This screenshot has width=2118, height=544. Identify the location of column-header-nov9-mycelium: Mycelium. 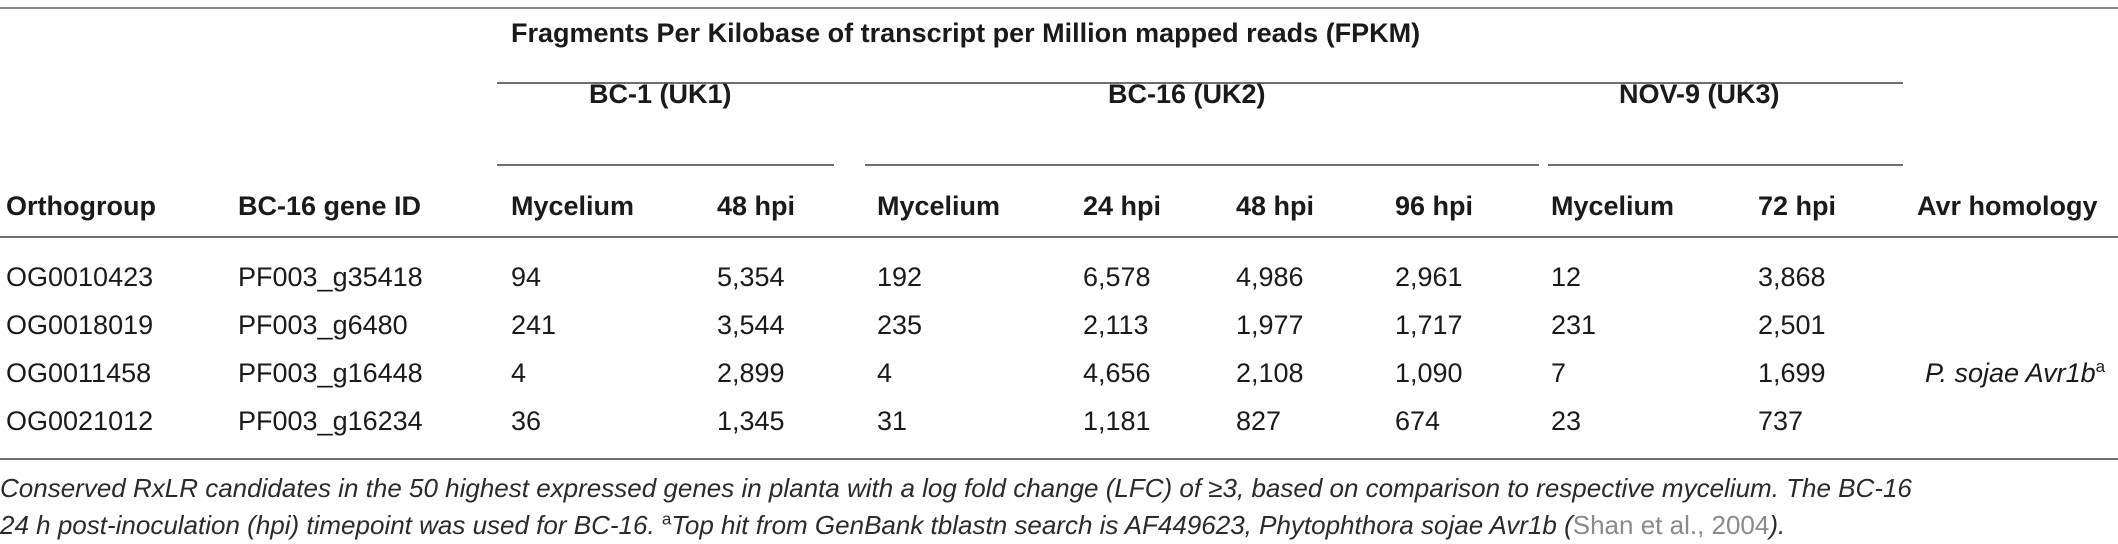
(1613, 206).